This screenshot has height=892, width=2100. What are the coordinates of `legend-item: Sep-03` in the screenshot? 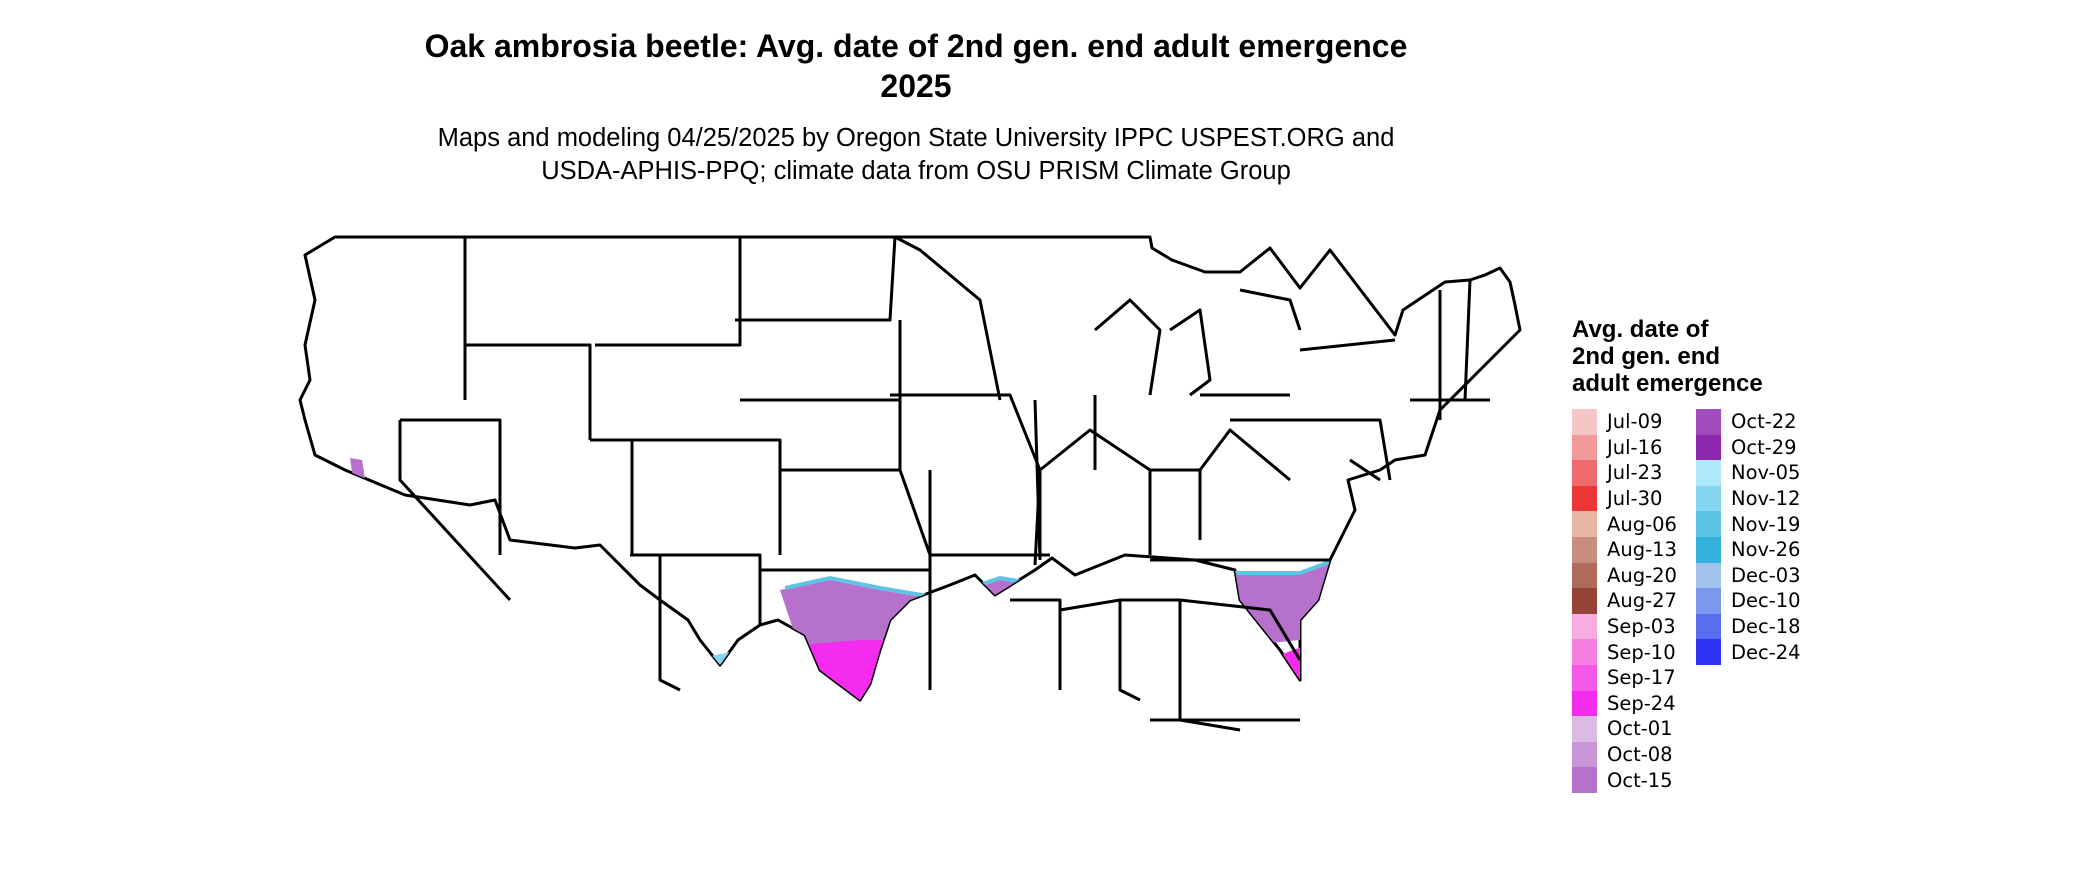 It's located at (1634, 626).